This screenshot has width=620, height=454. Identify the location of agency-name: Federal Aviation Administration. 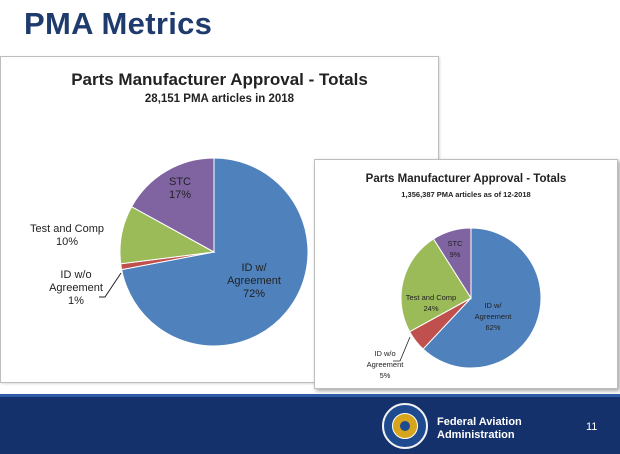
(479, 429).